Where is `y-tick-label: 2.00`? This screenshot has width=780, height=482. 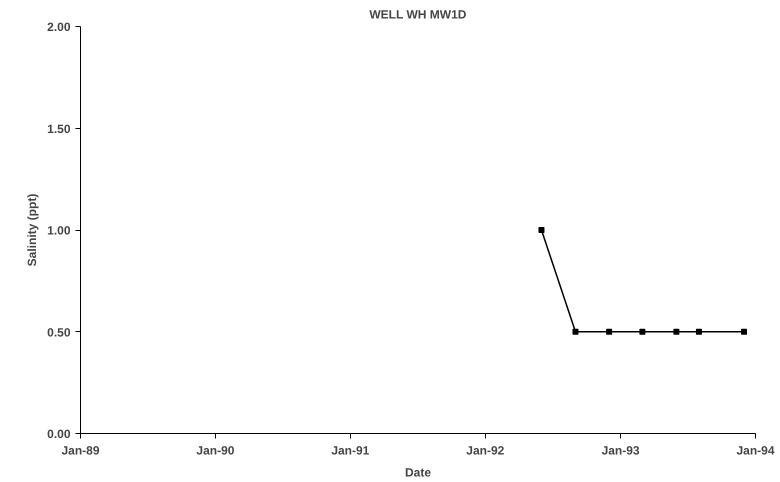 y-tick-label: 2.00 is located at coordinates (59, 27).